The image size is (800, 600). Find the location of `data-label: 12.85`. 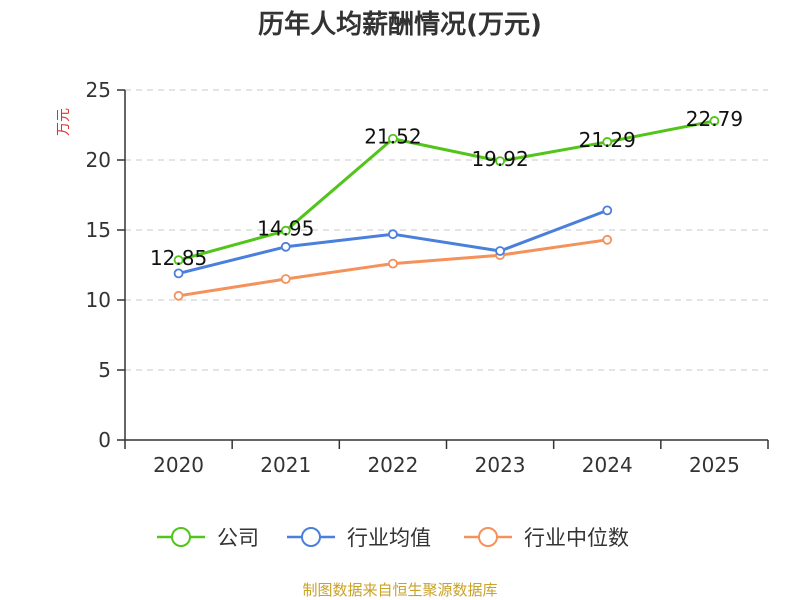

data-label: 12.85 is located at coordinates (178, 258).